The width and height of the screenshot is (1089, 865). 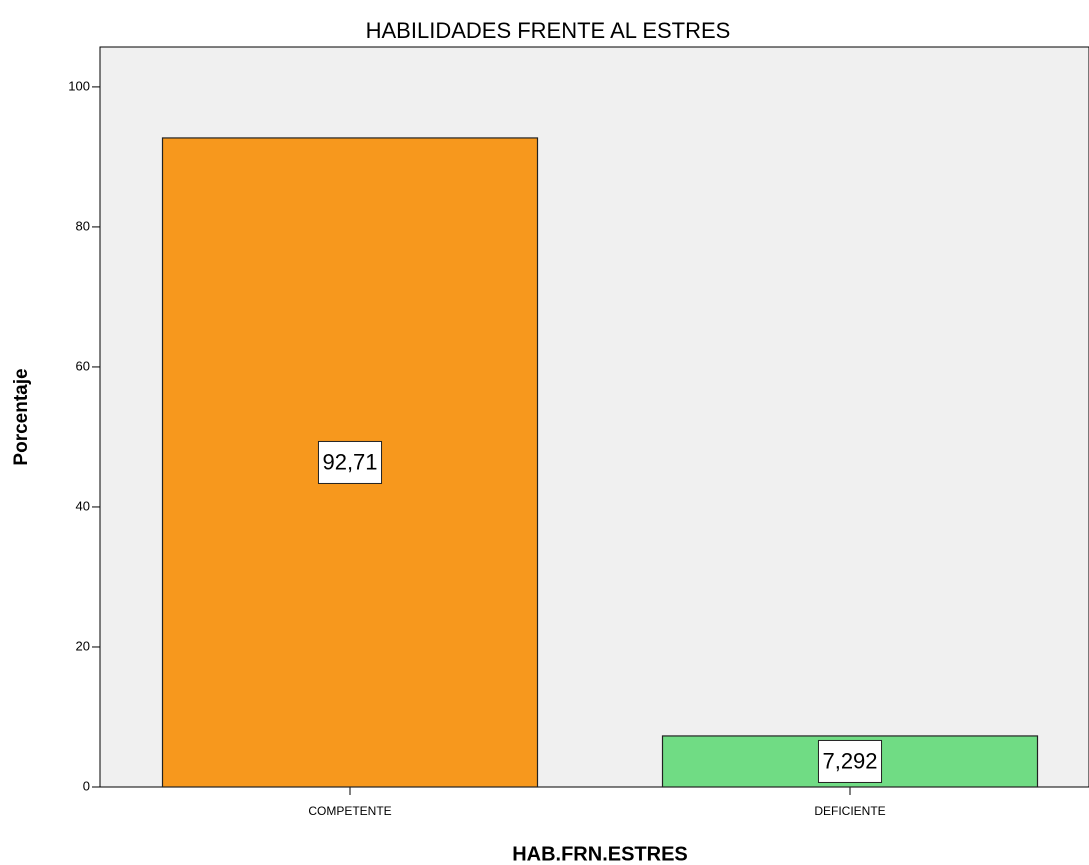 I want to click on y-tick-label: 60, so click(x=83, y=365).